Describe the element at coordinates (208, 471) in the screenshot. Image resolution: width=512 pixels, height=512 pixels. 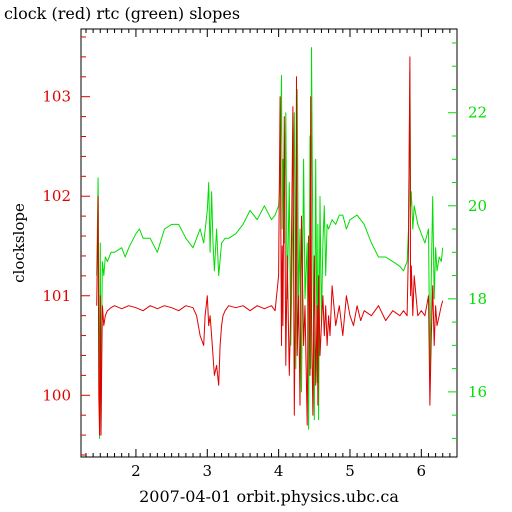
I see `x-tick-label: 3` at that location.